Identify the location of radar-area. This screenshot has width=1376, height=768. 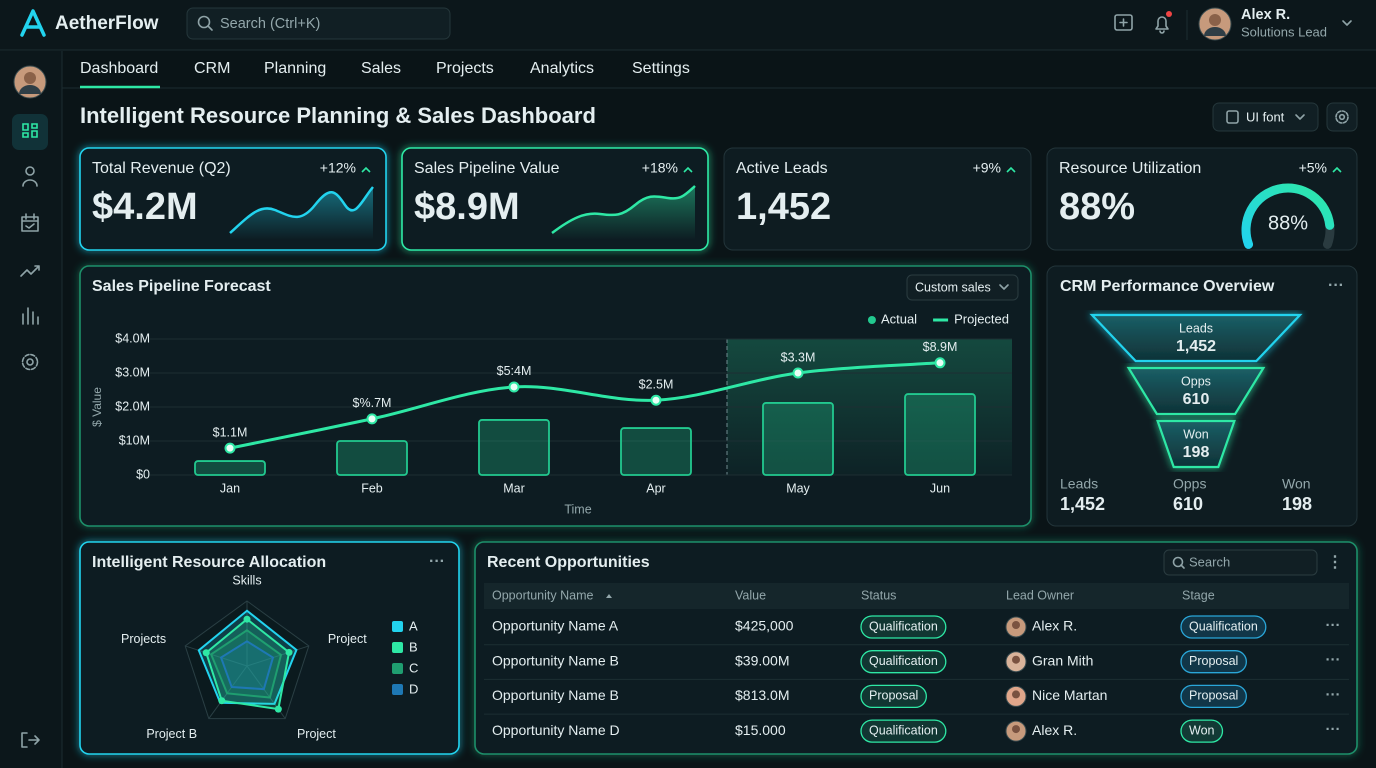
(248, 664).